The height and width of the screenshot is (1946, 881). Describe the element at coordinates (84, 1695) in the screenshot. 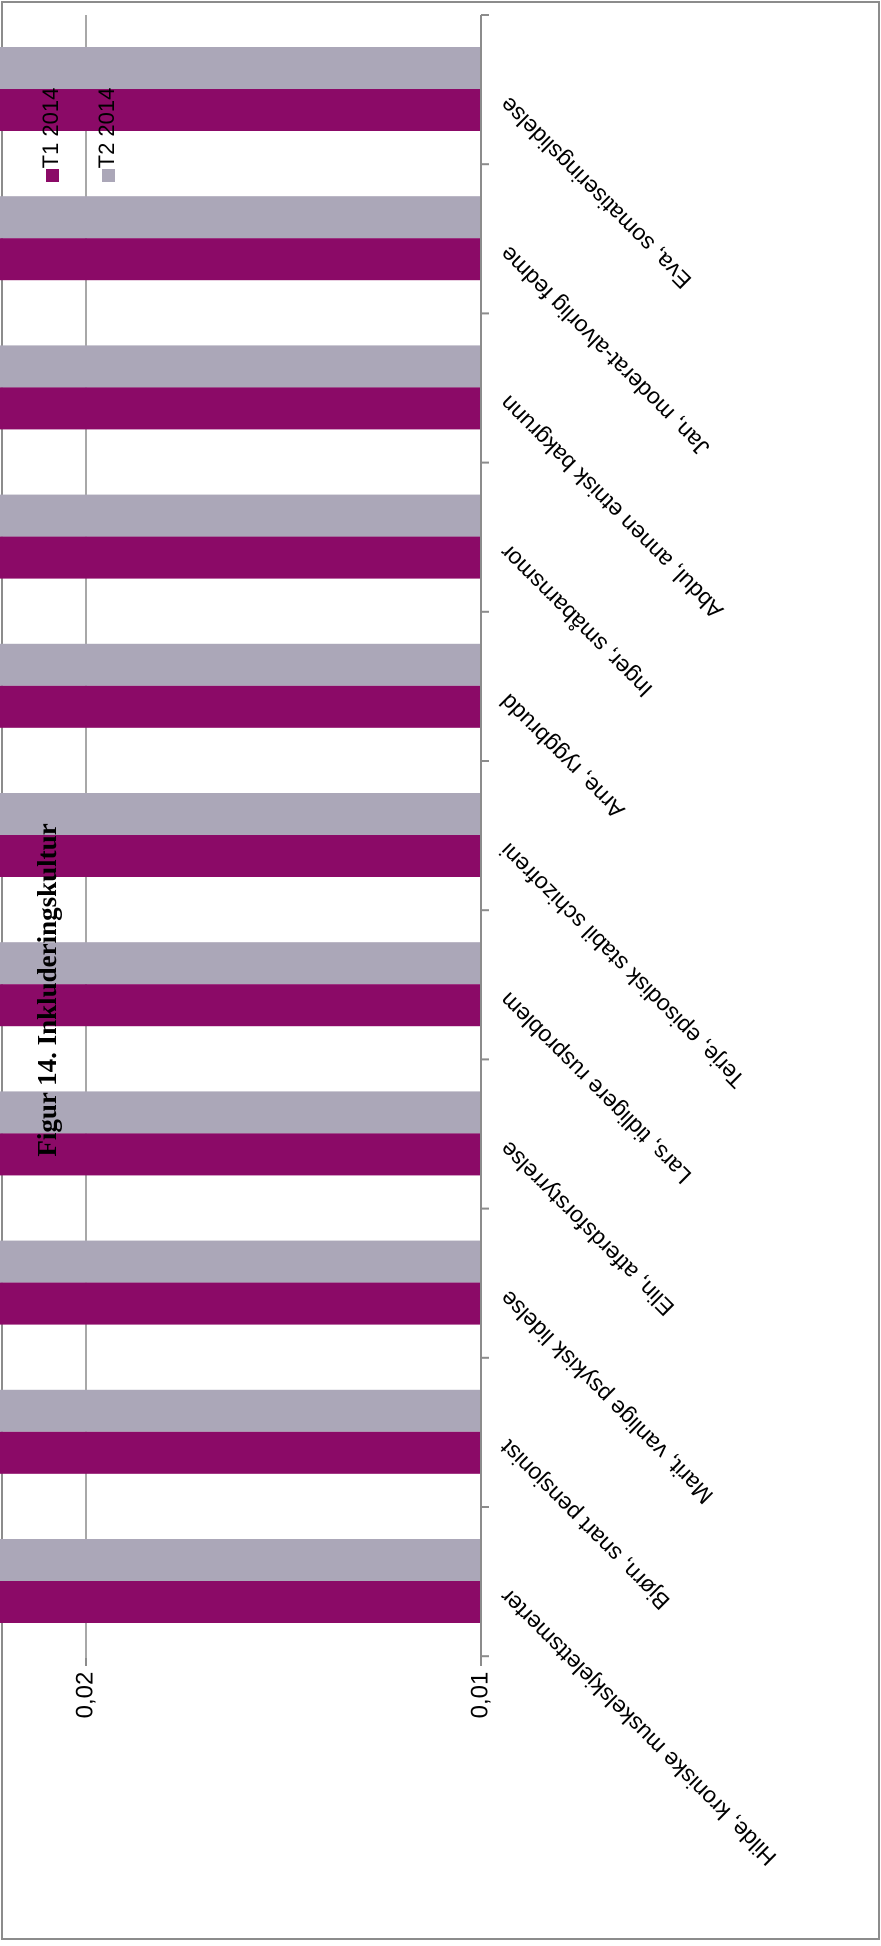

I see `value-tick-label: 0,02` at that location.